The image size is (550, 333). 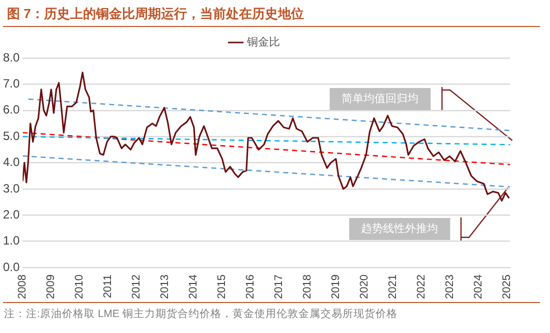 I want to click on x-tick-label: 2016, so click(x=250, y=287).